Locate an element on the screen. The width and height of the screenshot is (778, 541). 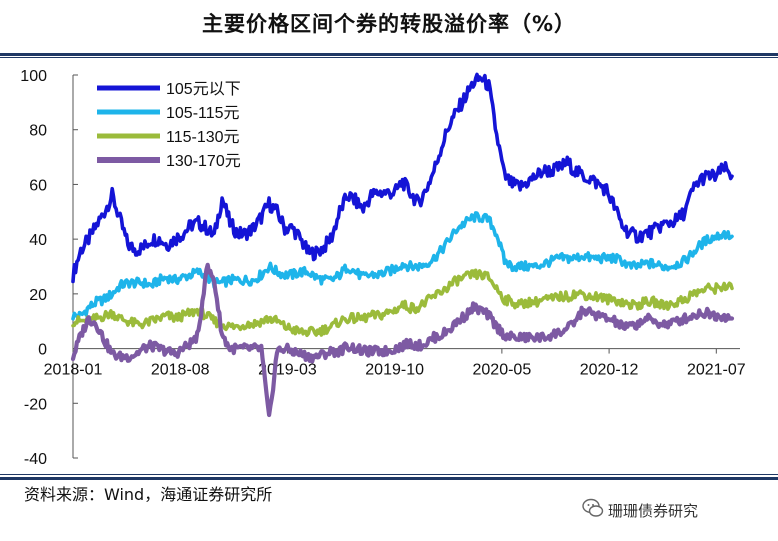
footer-divider is located at coordinates (389, 478).